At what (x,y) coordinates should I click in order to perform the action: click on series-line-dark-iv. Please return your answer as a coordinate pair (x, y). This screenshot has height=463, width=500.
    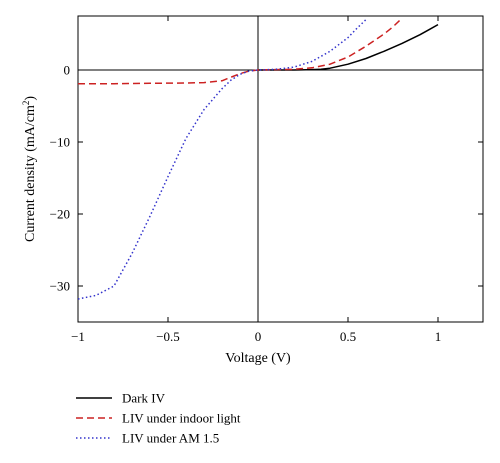
    Looking at the image, I should click on (348, 47).